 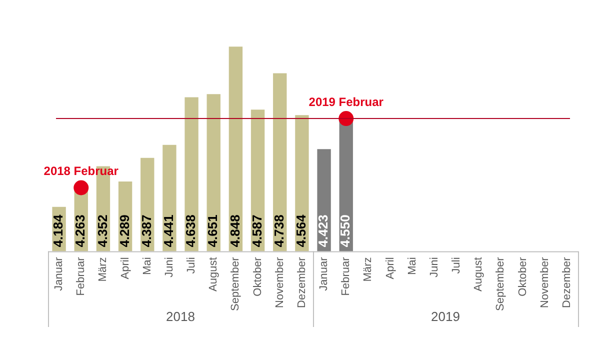 I want to click on data-label: 4.263, so click(x=80, y=231).